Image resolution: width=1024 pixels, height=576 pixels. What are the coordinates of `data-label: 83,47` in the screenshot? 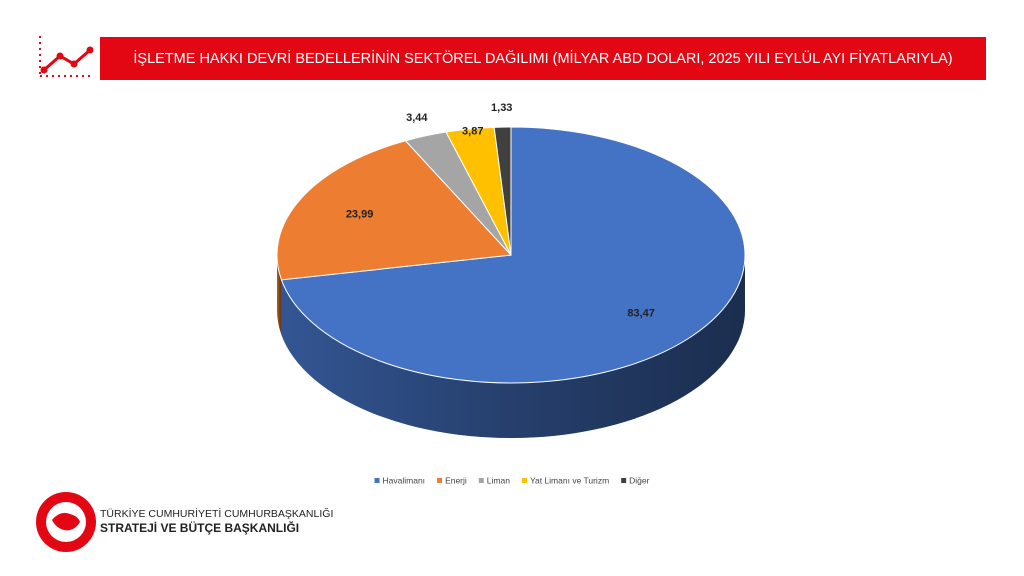 It's located at (641, 313).